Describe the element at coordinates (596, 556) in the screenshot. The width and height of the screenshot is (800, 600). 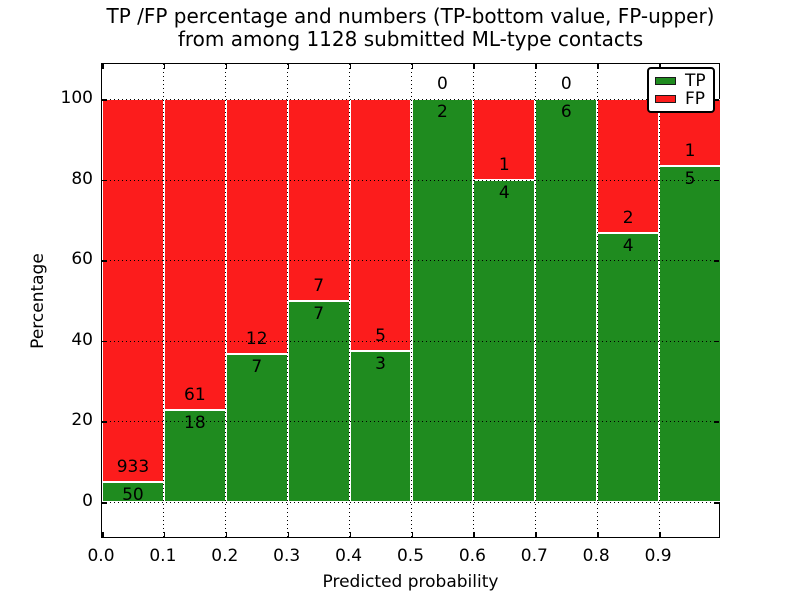
I see `x-tick-label: 0.8` at that location.